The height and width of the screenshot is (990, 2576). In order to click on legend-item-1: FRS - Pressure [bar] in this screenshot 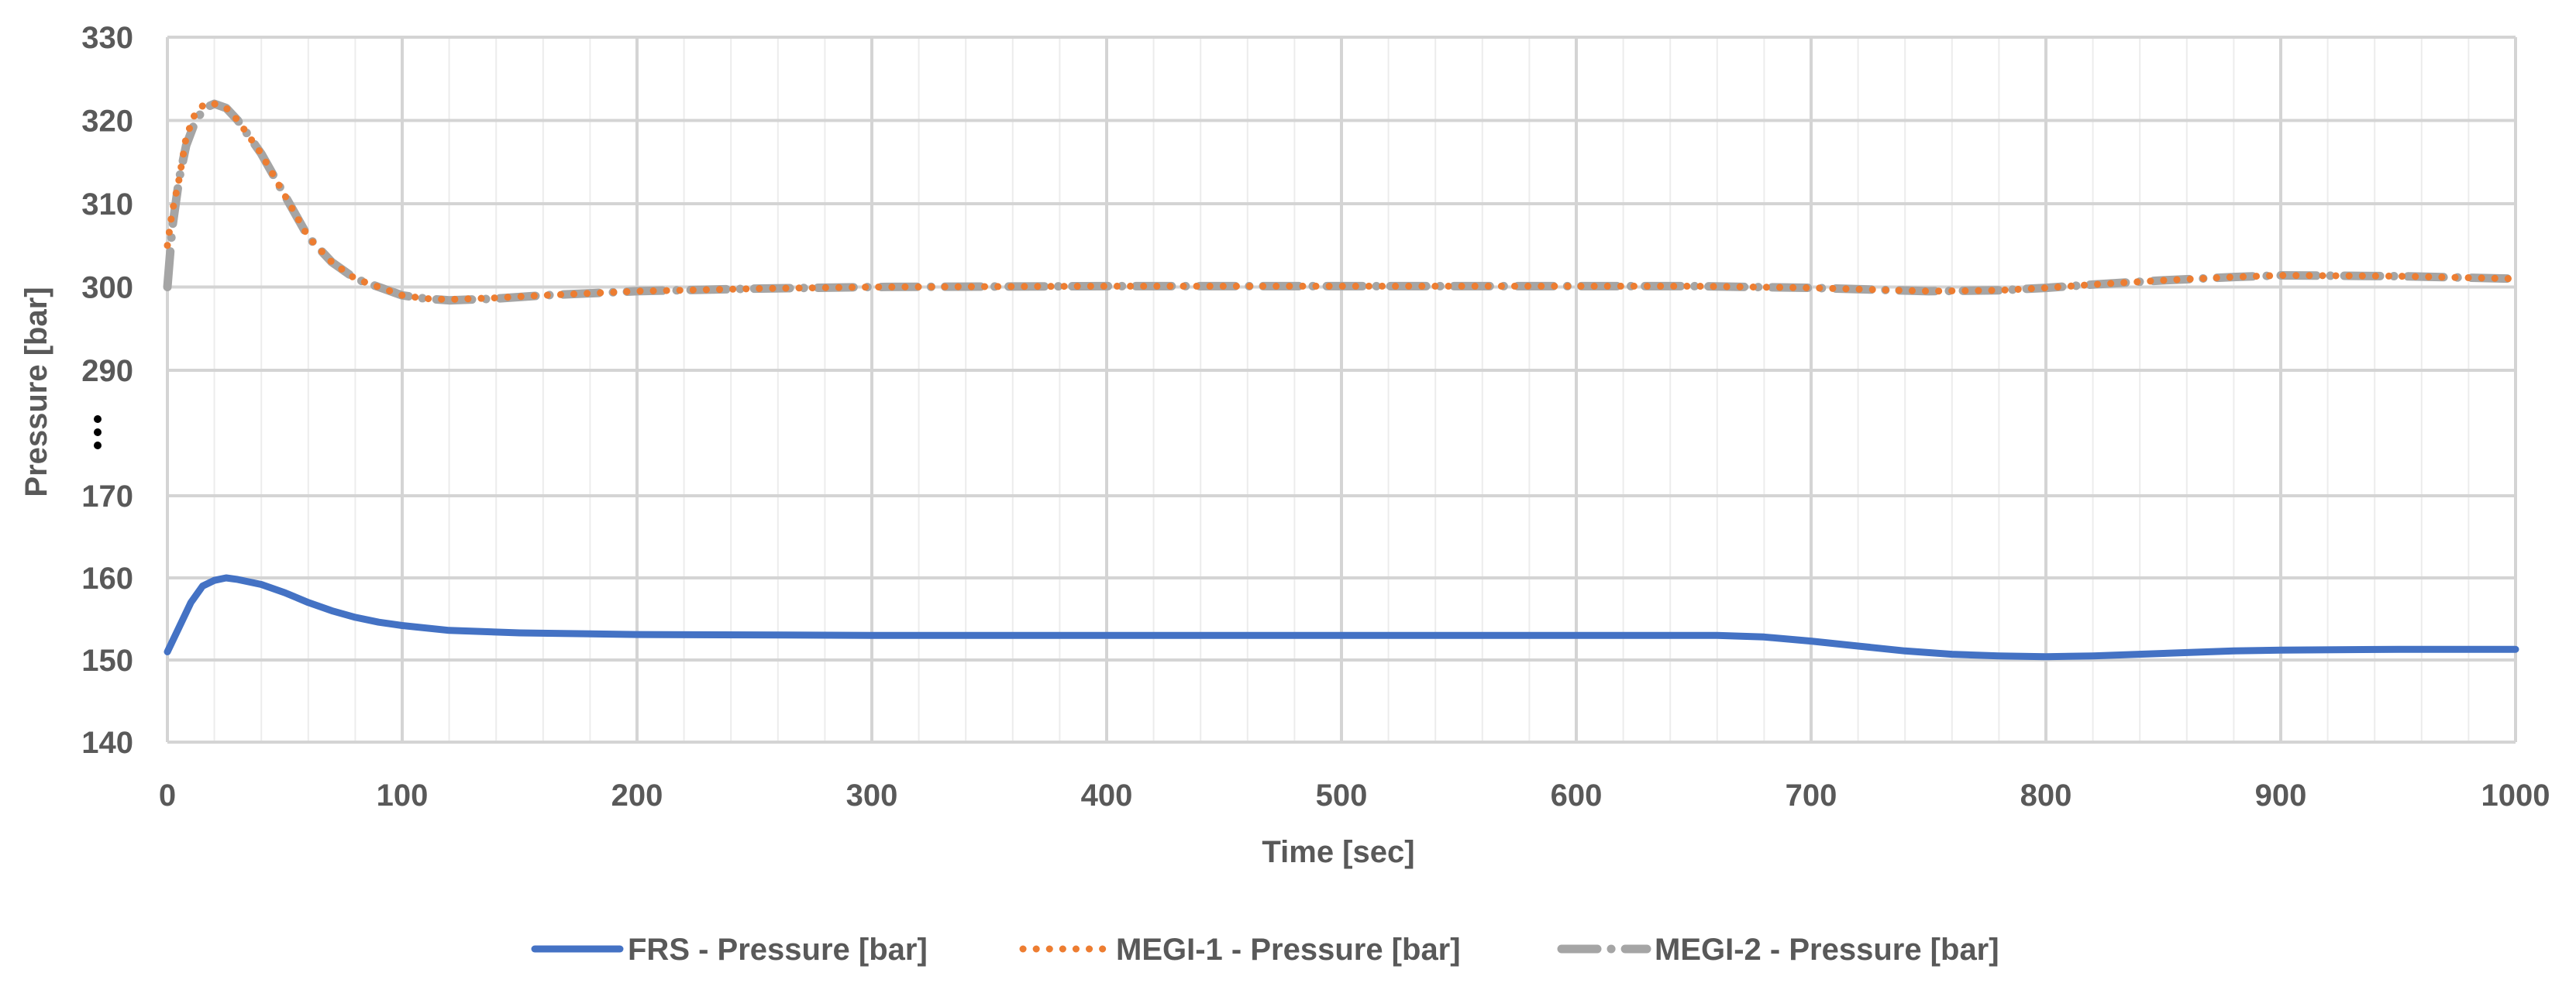, I will do `click(729, 950)`.